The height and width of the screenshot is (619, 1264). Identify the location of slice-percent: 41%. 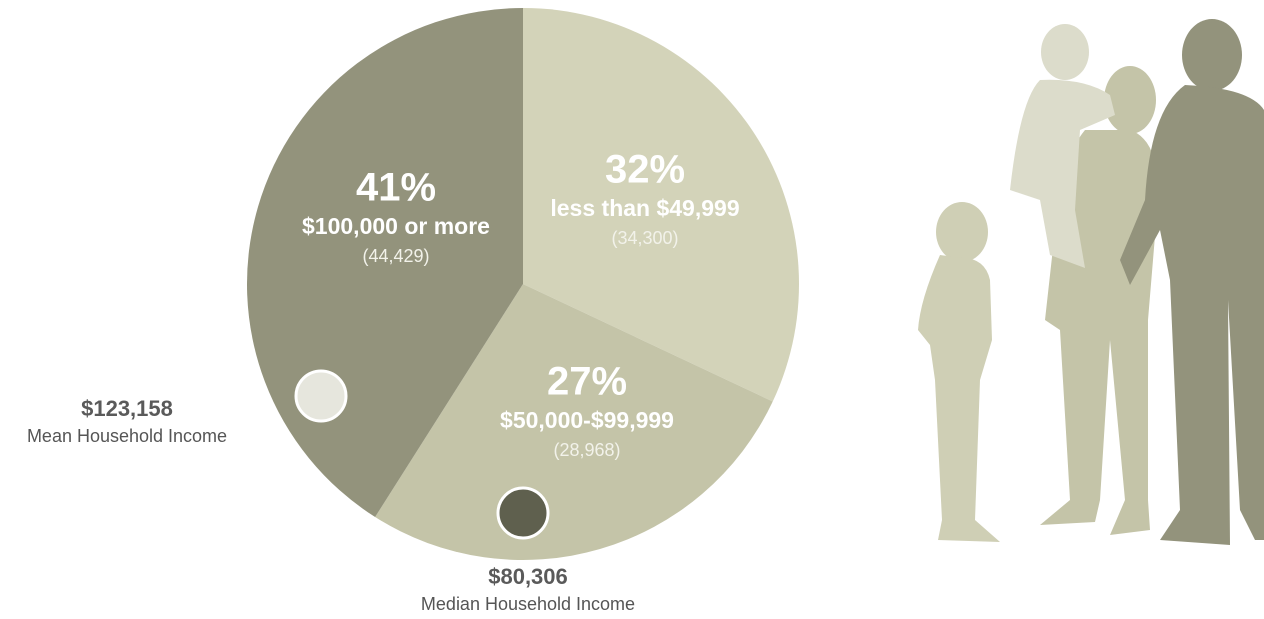
(396, 188).